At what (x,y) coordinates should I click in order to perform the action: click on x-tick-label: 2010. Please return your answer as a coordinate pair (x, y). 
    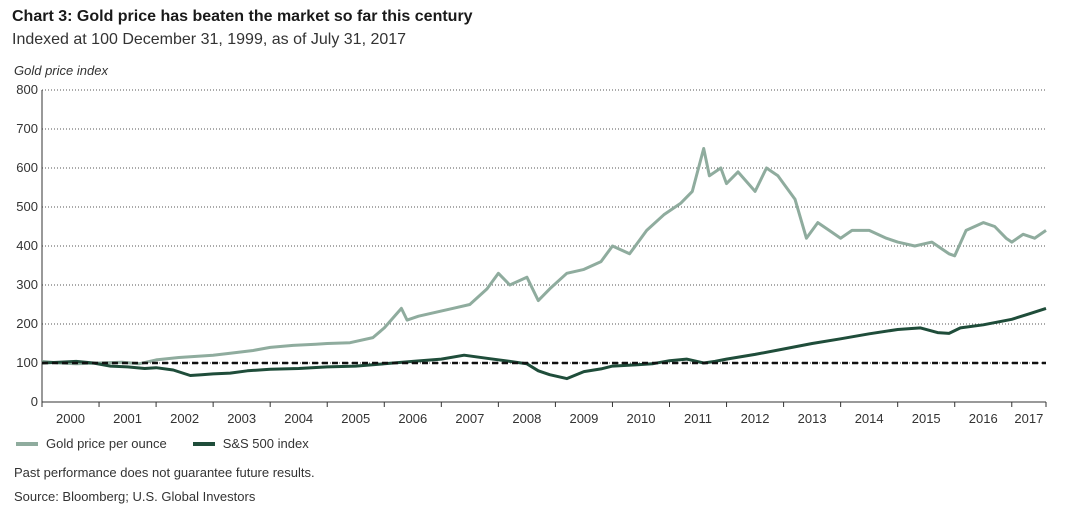
    Looking at the image, I should click on (641, 418).